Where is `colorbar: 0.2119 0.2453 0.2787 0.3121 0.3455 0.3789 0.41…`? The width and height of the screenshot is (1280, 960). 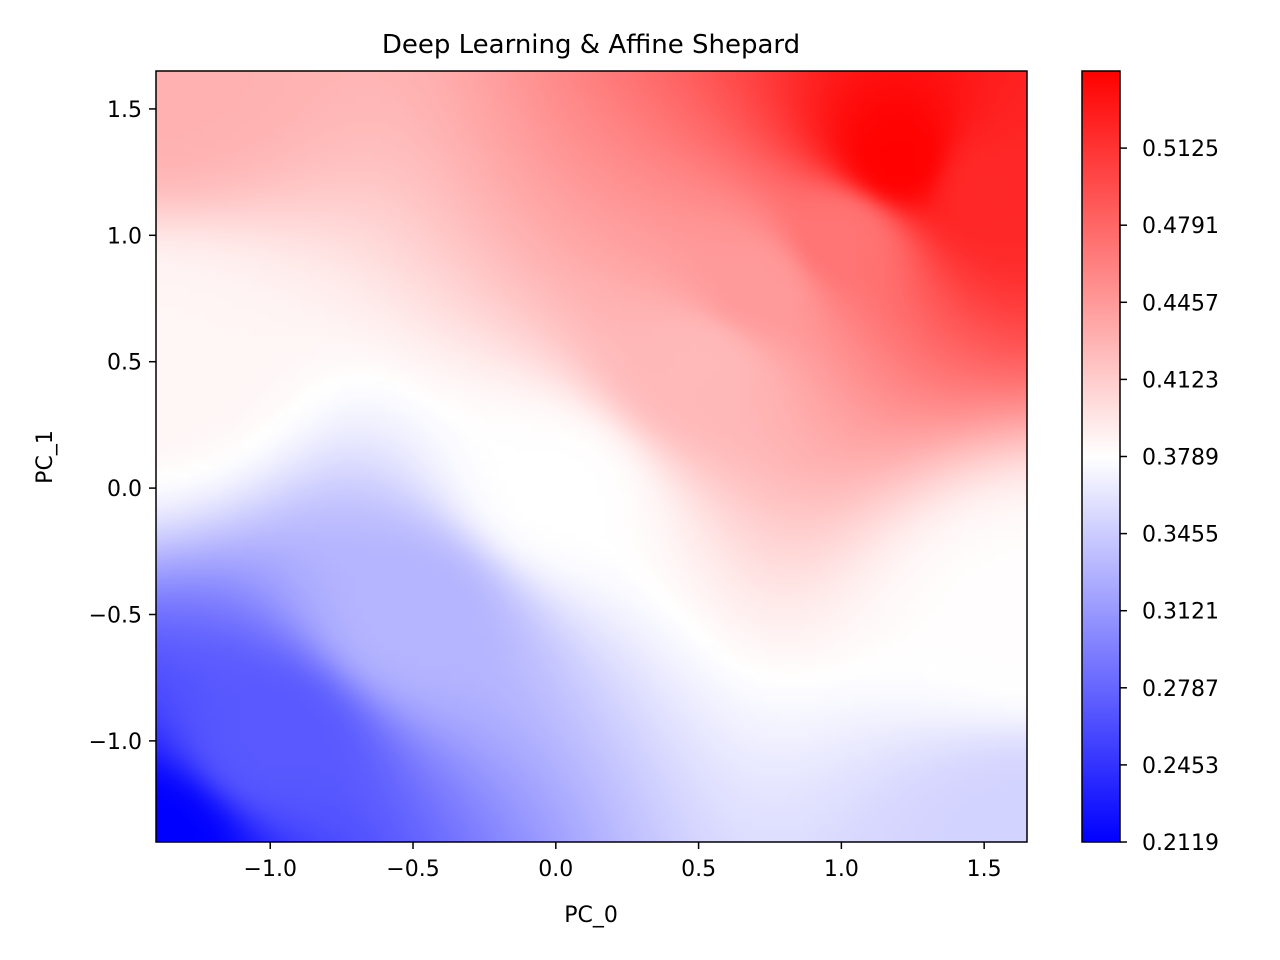
colorbar: 0.2119 0.2453 0.2787 0.3121 0.3455 0.3789 0.41… is located at coordinates (1150, 463).